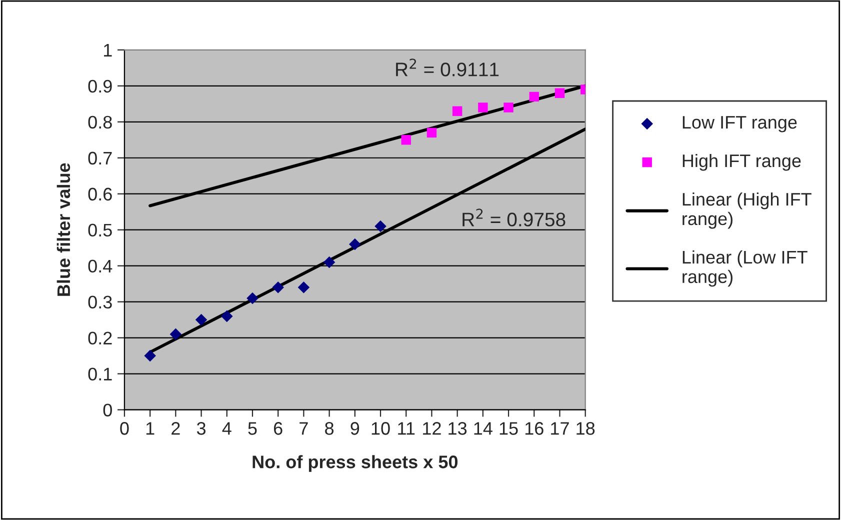 This screenshot has height=520, width=841. What do you see at coordinates (304, 428) in the screenshot?
I see `x-tick-label: 7` at bounding box center [304, 428].